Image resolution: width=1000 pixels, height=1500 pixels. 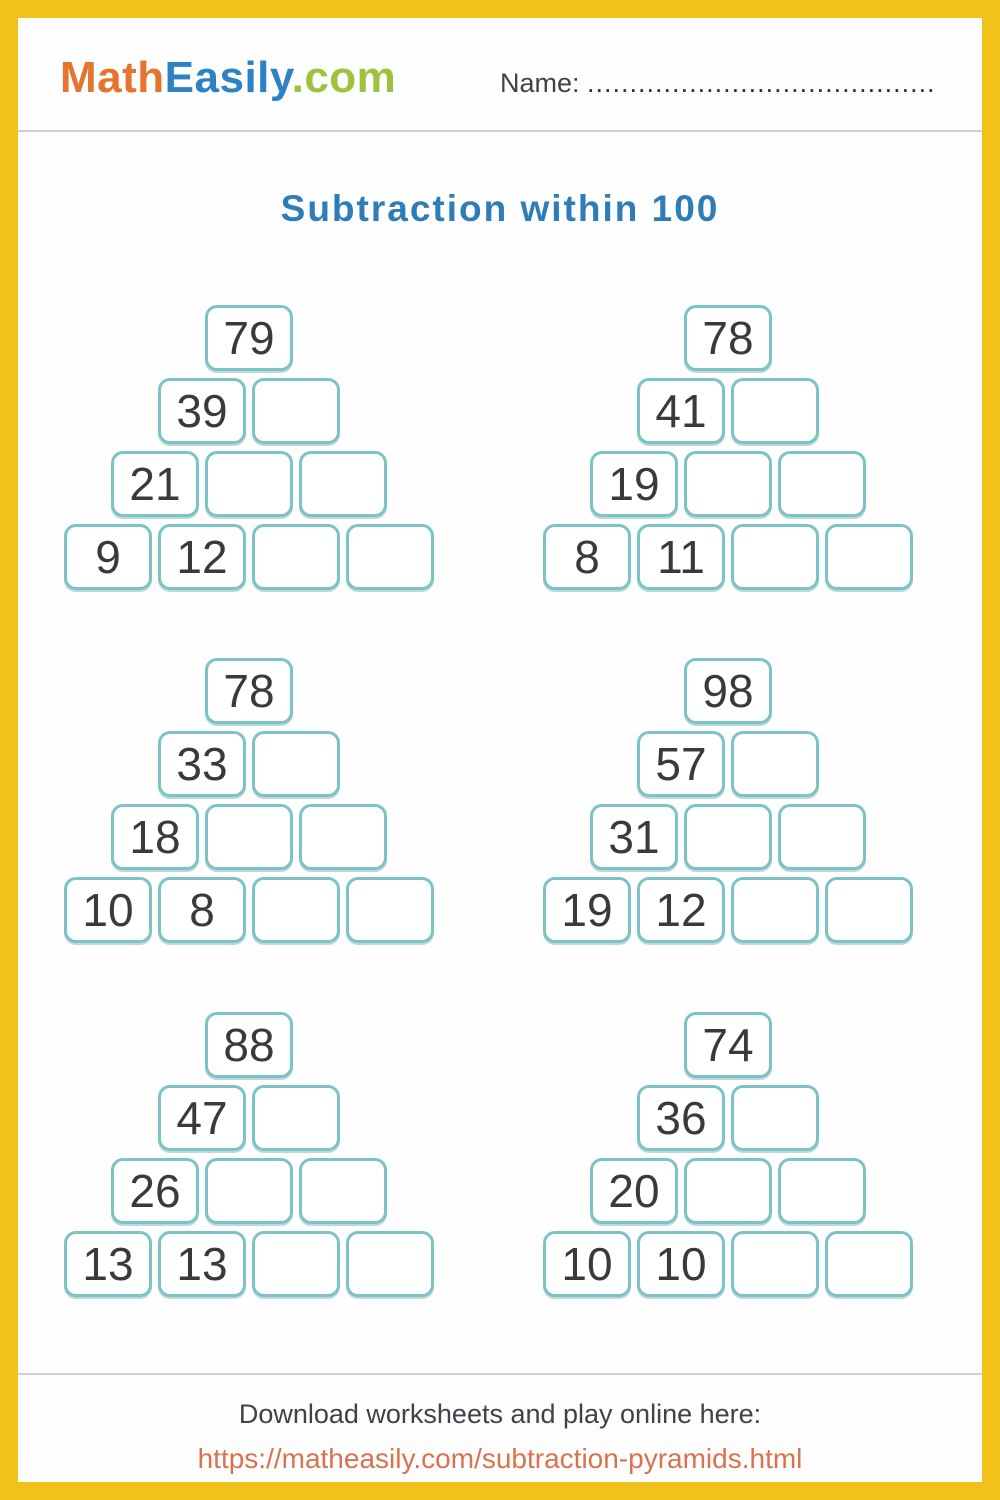 I want to click on given-cell: 18, so click(x=155, y=837).